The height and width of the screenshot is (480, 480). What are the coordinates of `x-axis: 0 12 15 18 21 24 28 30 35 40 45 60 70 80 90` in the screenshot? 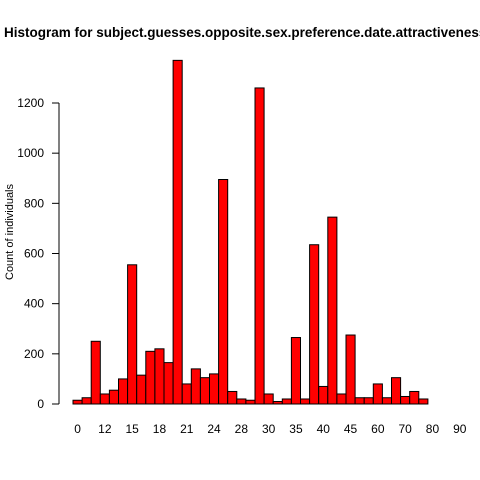 It's located at (270, 429).